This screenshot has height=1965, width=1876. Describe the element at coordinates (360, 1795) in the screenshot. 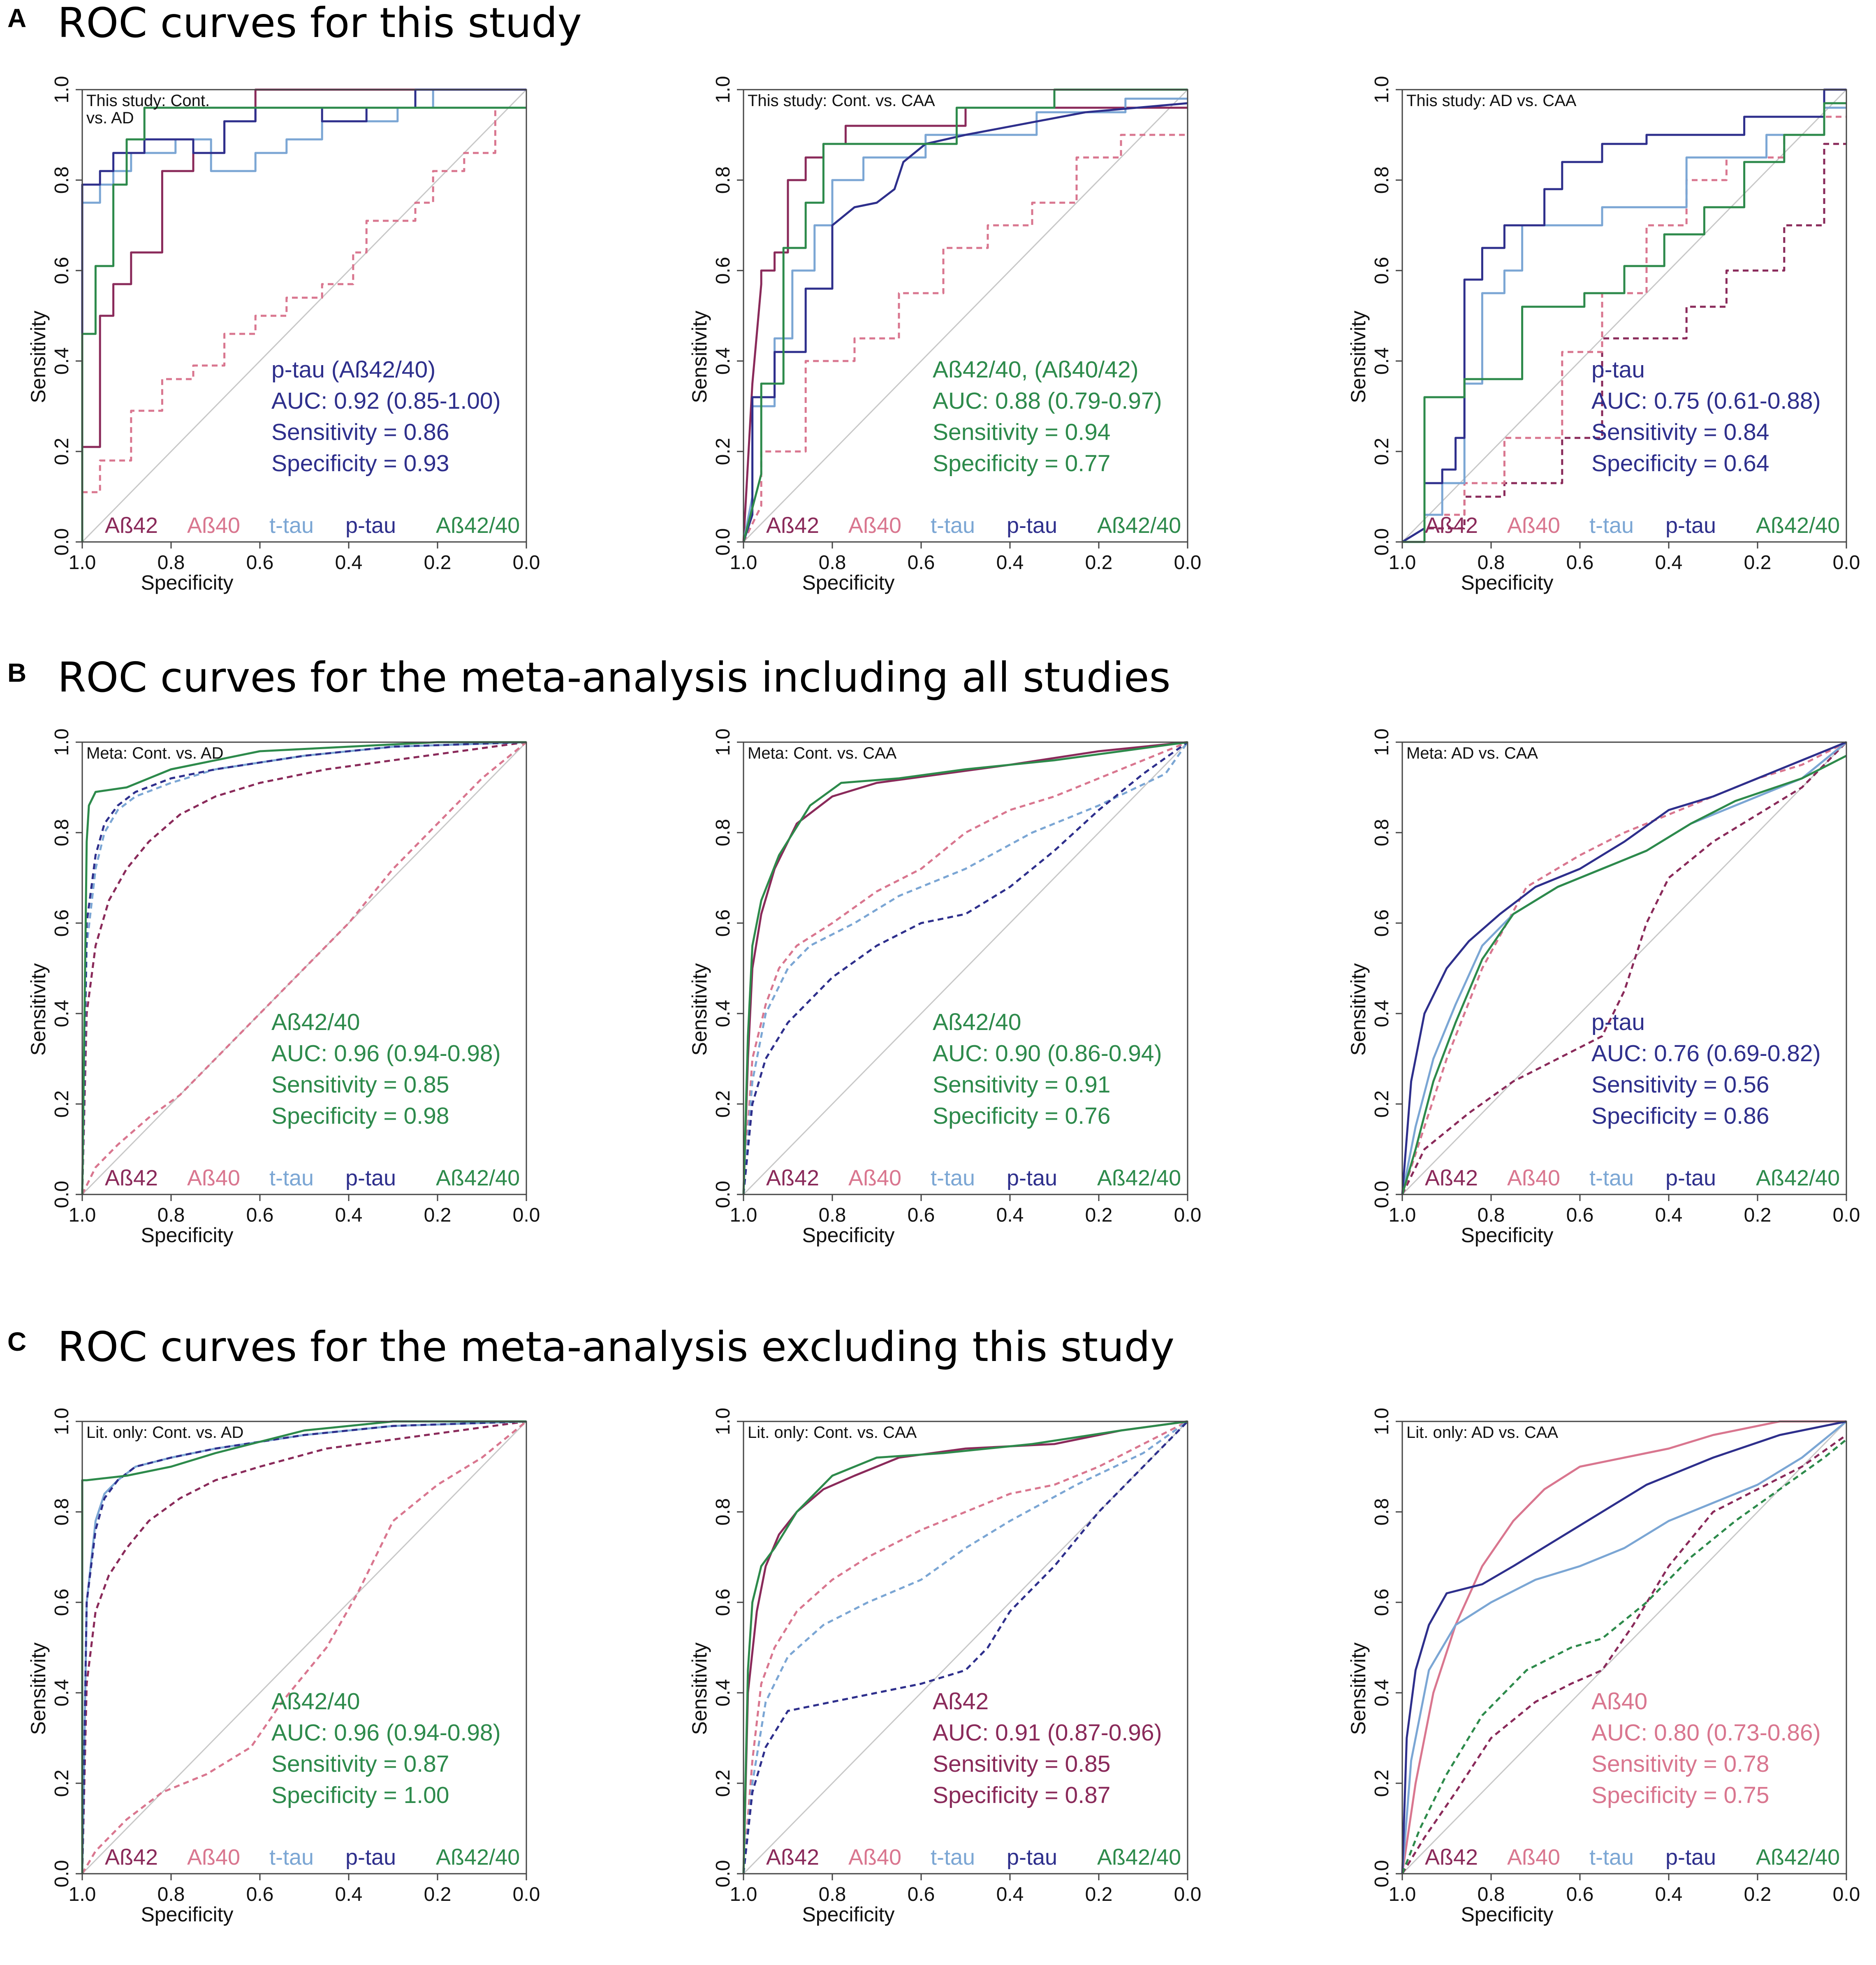

I see `annotation-line: Specificity = 1.00` at that location.